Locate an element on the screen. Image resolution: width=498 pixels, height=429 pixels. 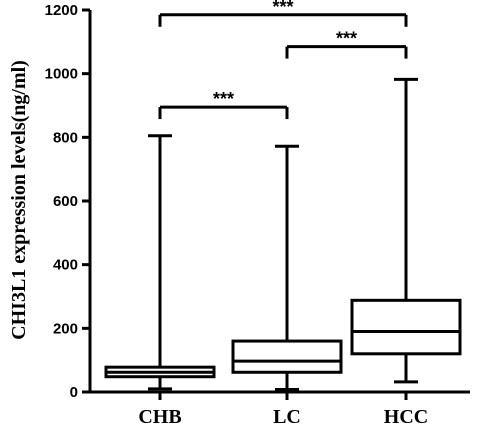
y-tick-label: 200 is located at coordinates (65, 328).